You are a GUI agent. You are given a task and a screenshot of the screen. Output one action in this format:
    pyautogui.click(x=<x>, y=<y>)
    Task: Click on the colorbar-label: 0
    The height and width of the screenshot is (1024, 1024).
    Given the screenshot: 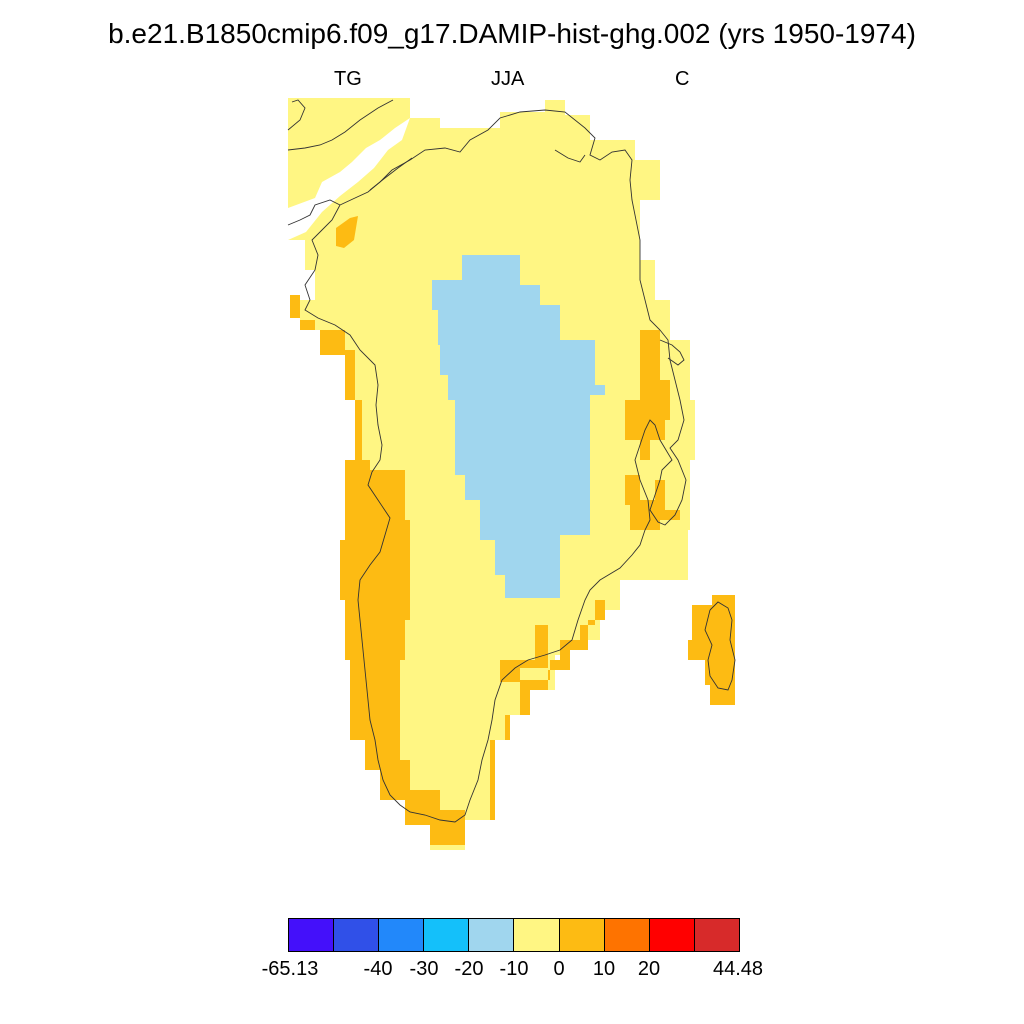 What is the action you would take?
    pyautogui.click(x=559, y=969)
    